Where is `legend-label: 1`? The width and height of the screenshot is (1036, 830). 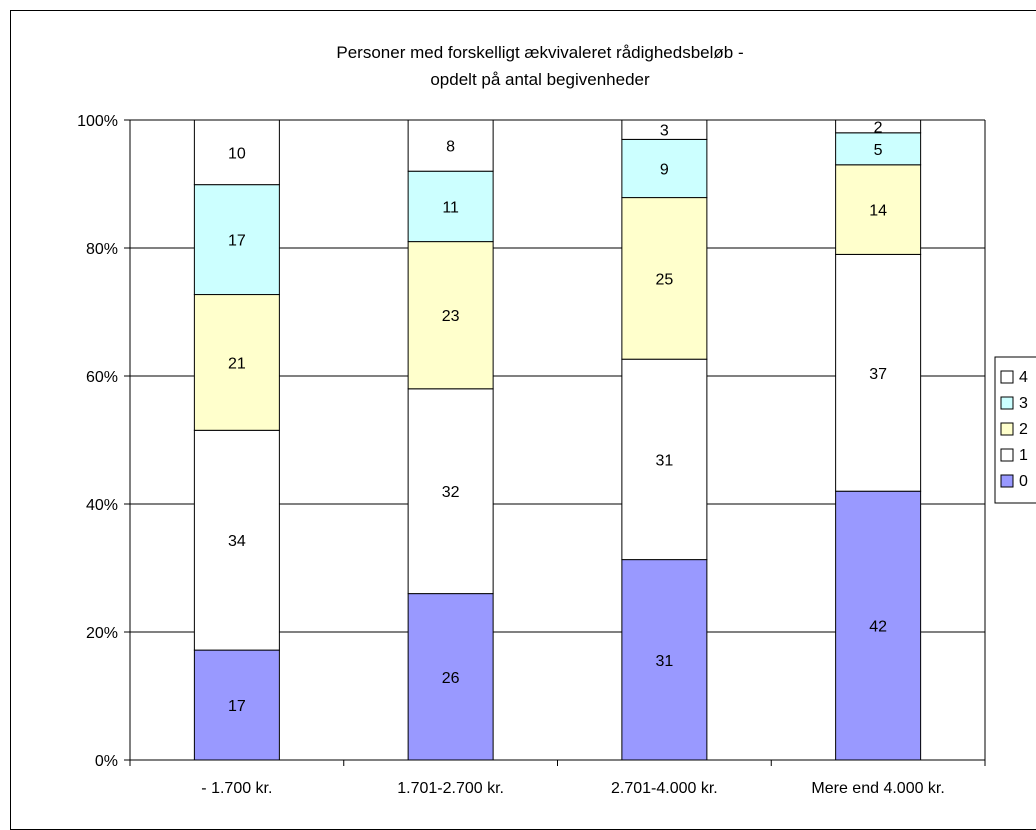 legend-label: 1 is located at coordinates (1023, 455).